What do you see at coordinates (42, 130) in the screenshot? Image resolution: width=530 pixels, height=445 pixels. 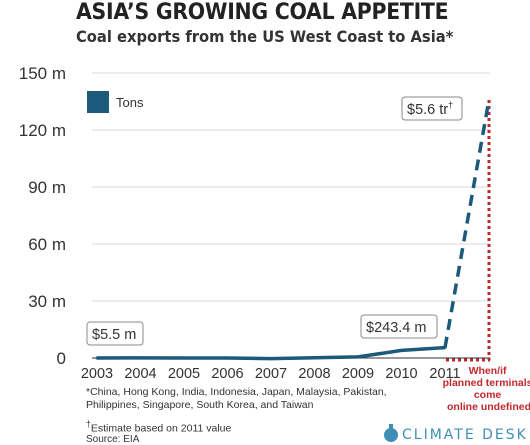 I see `y-tick-label: 120 m` at bounding box center [42, 130].